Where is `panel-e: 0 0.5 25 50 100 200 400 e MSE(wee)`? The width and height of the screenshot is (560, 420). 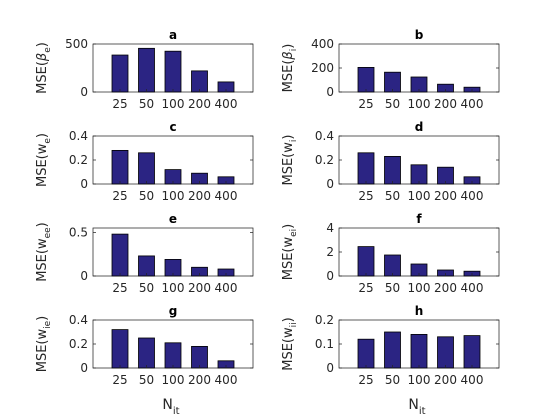
panel-e: 0 0.5 25 50 100 200 400 e MSE(wee) is located at coordinates (144, 253).